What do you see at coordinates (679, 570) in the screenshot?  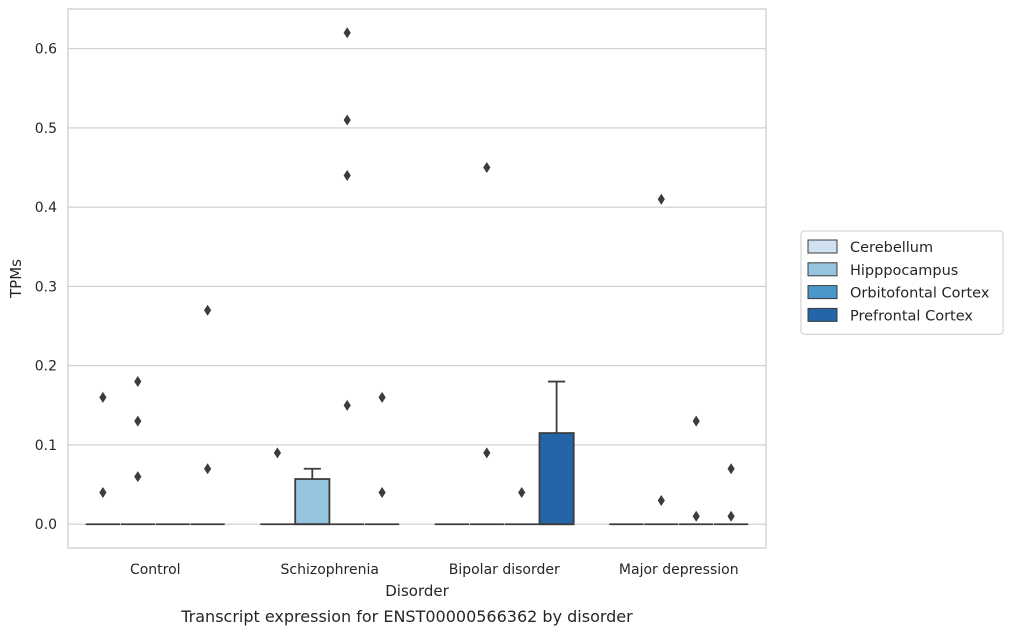 I see `x-tick-label: Major depression` at bounding box center [679, 570].